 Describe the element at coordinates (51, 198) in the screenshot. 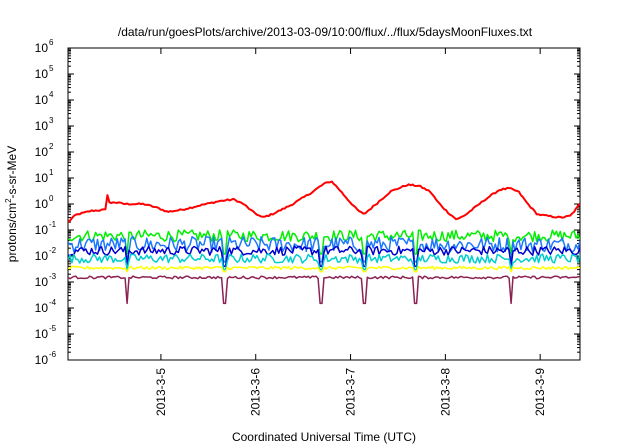

I see `y-tick-exponent: 0` at that location.